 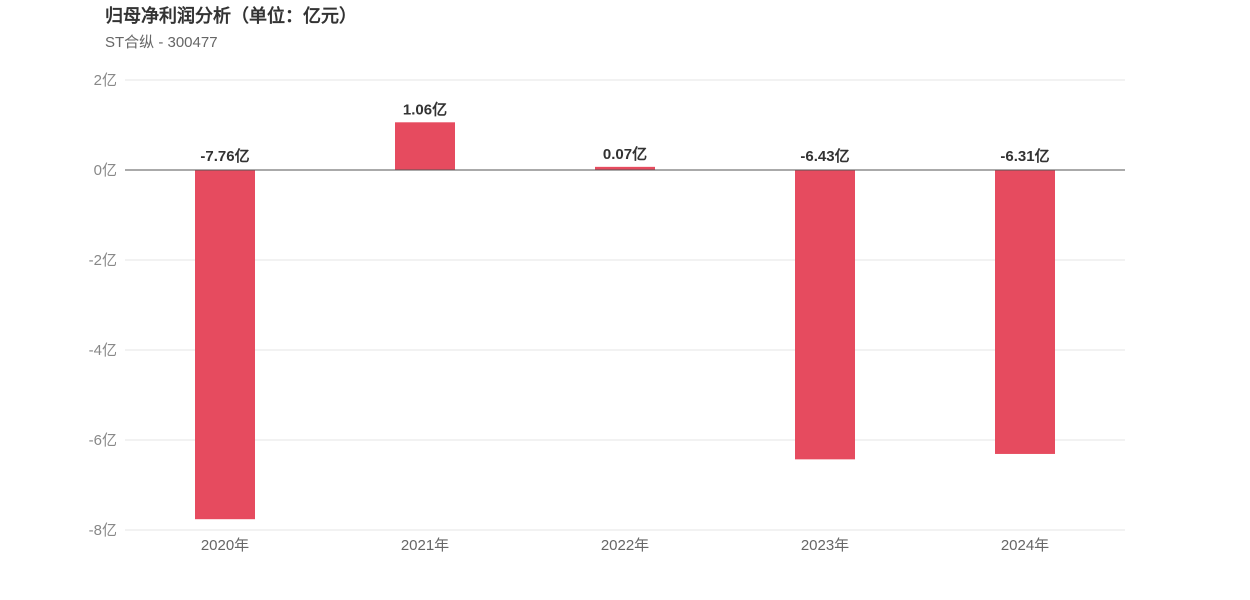 What do you see at coordinates (103, 440) in the screenshot?
I see `y-tick-label: -6亿` at bounding box center [103, 440].